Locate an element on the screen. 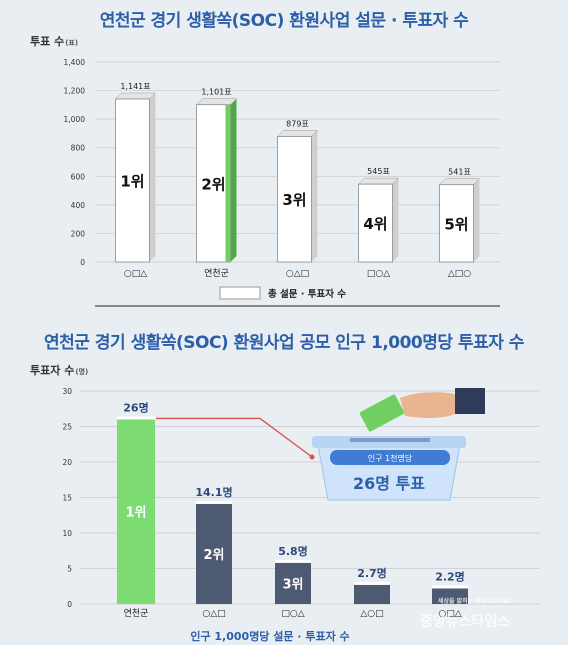  chart2-y-tick: 10 is located at coordinates (67, 533).